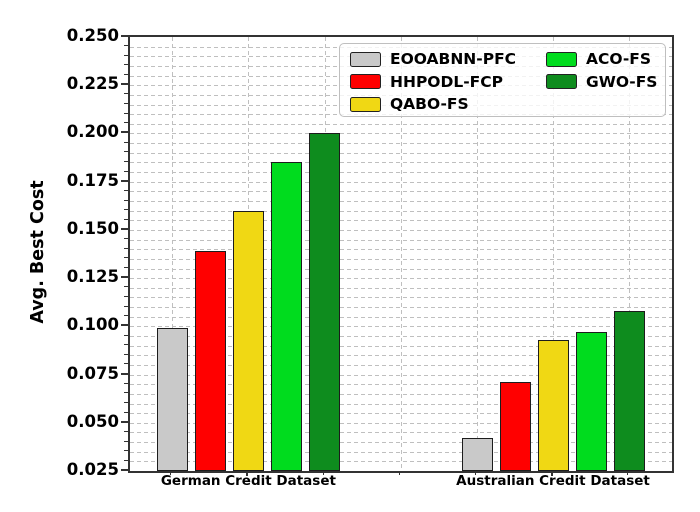 This screenshot has height=512, width=700. I want to click on legend-entry: QABO-FS, so click(433, 104).